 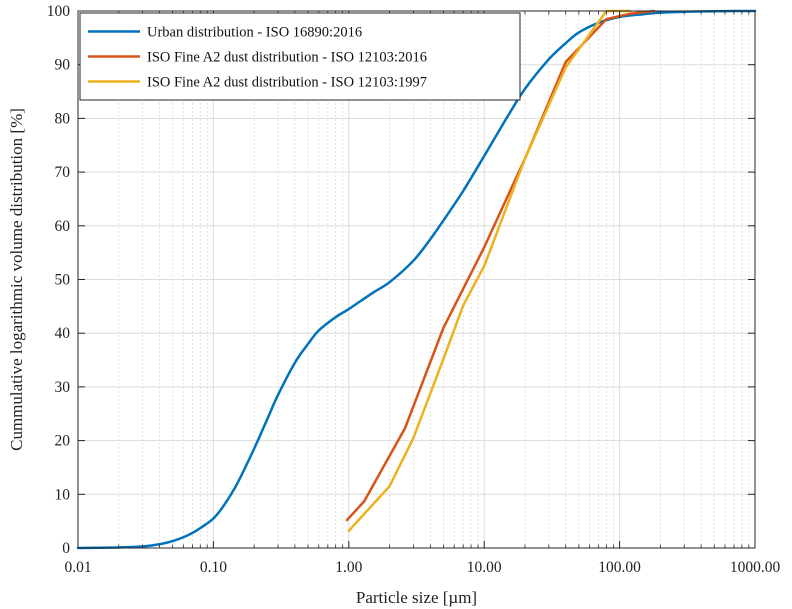 I want to click on y-tick-label: 50, so click(x=63, y=280).